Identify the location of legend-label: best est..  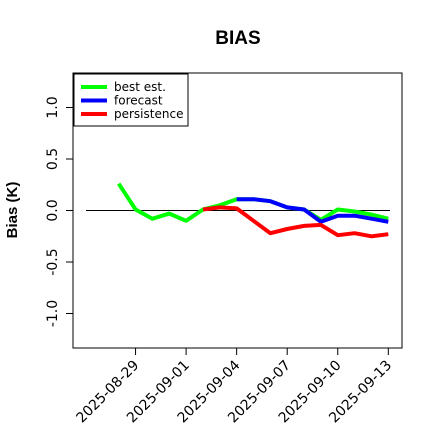
(140, 87).